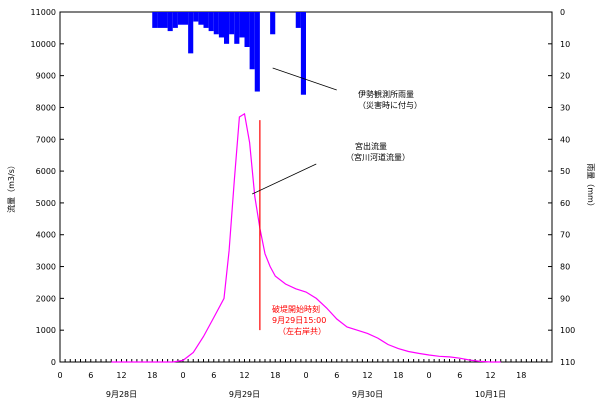  Describe the element at coordinates (46, 76) in the screenshot. I see `y-left-tick-label: 9000` at that location.